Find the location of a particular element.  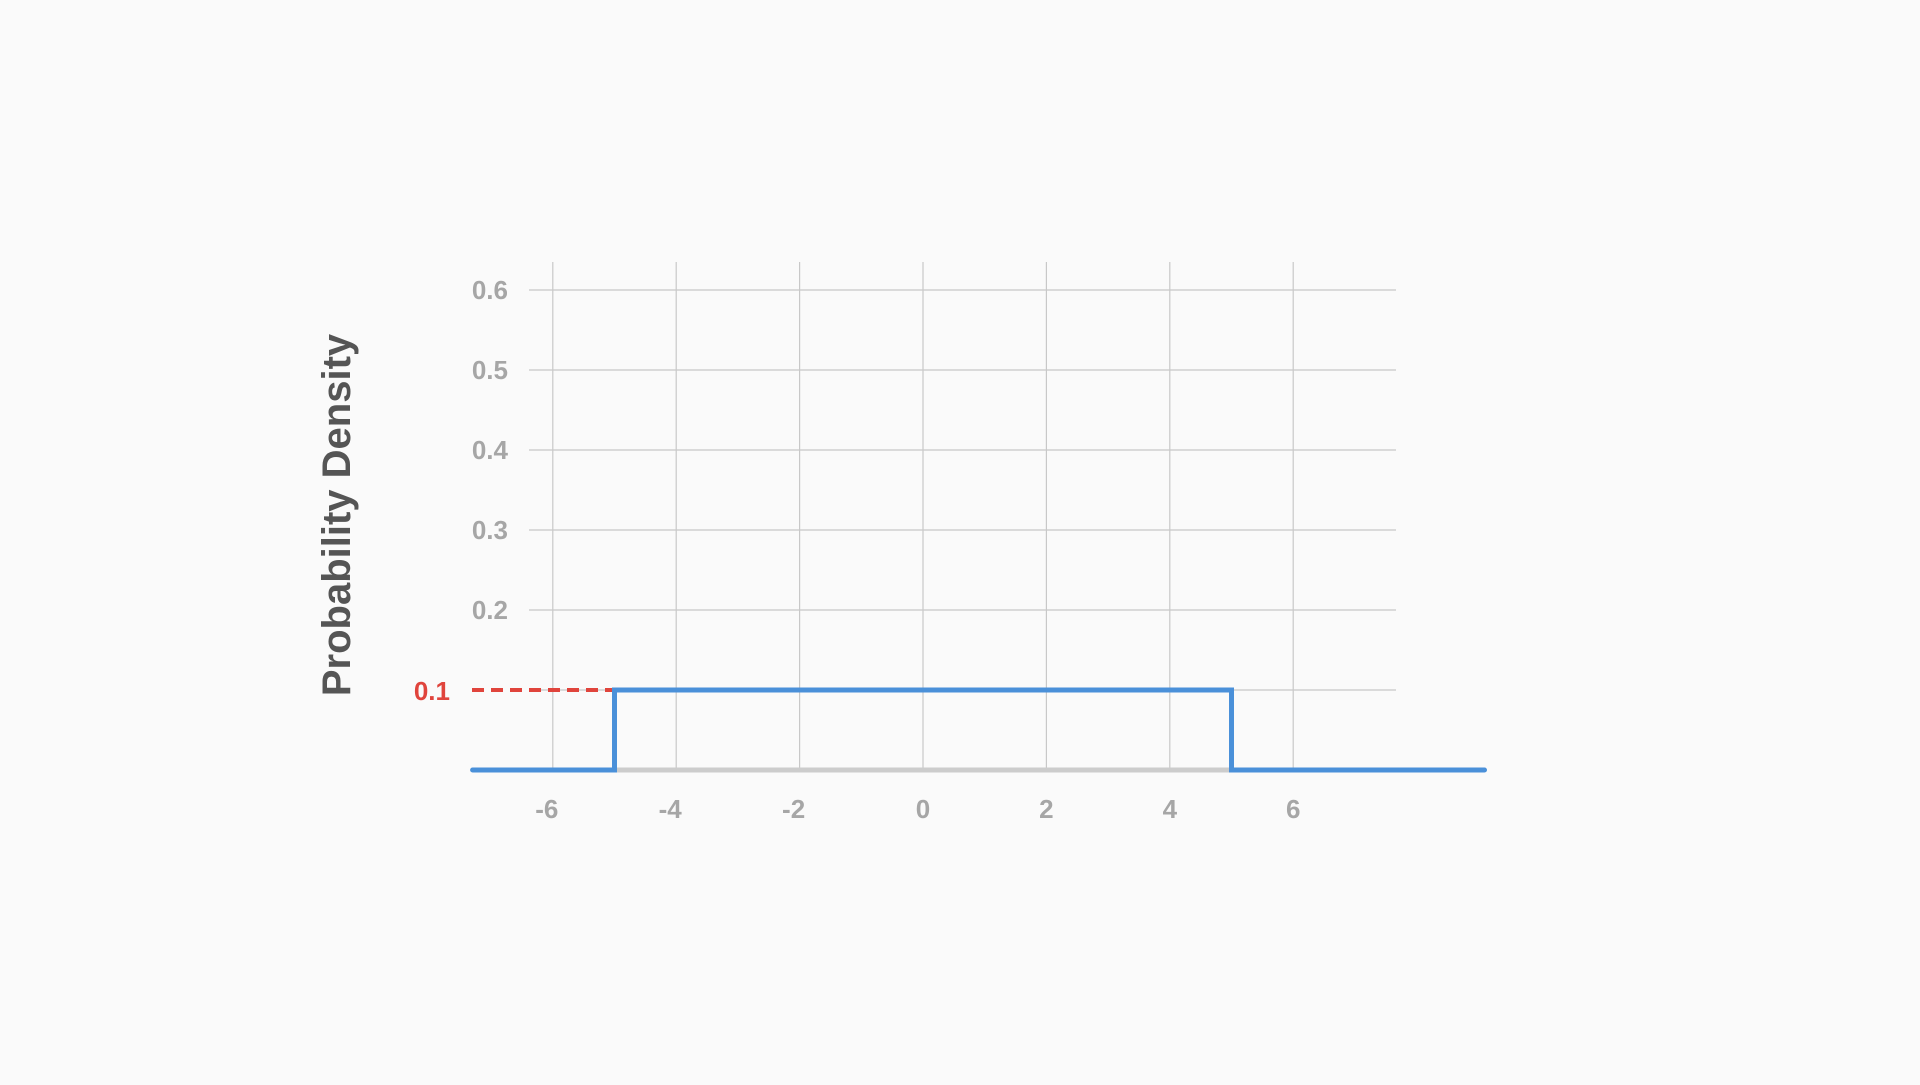

uniform-density-line is located at coordinates (978, 730).